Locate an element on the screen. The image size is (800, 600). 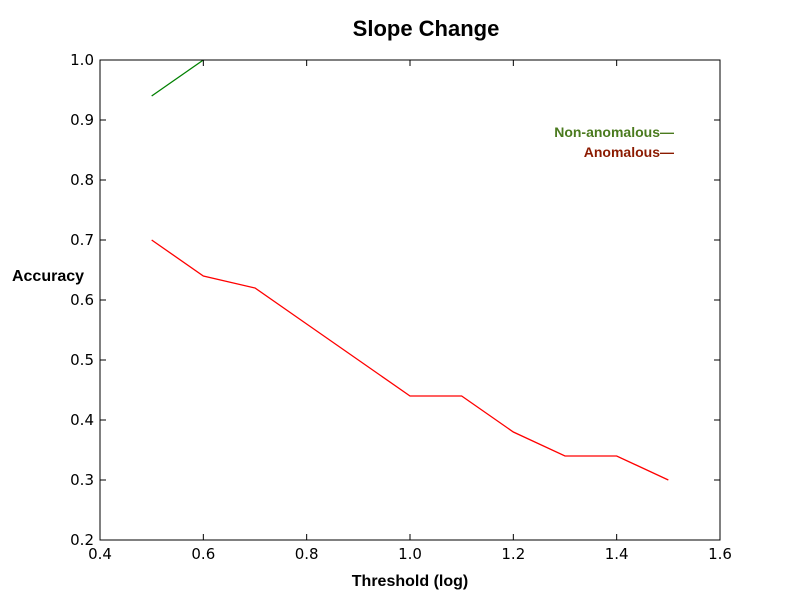
x-tick-label: 1.0 is located at coordinates (410, 554).